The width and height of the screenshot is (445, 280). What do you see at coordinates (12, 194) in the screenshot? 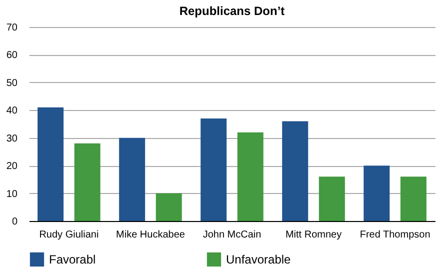
I see `y-tick-label: 10` at bounding box center [12, 194].